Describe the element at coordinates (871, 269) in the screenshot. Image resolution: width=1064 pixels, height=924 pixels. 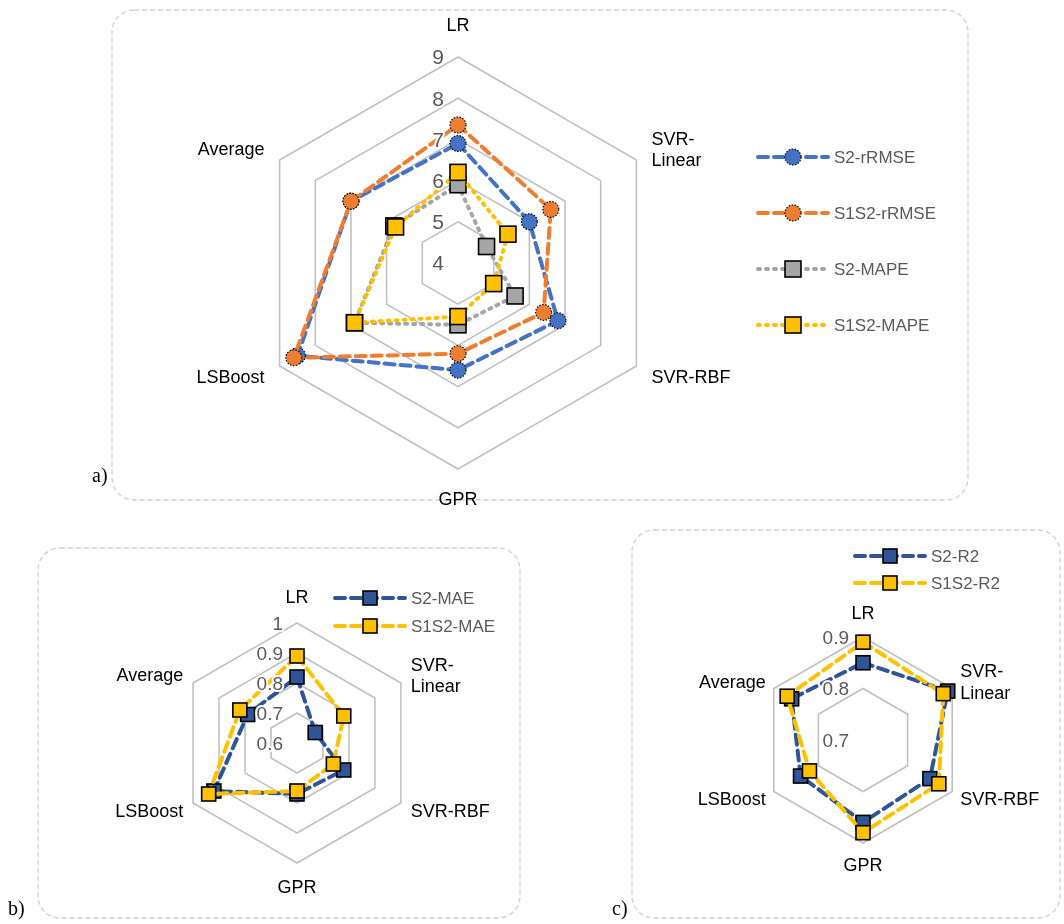
I see `legend-label: S2-MAPE` at that location.